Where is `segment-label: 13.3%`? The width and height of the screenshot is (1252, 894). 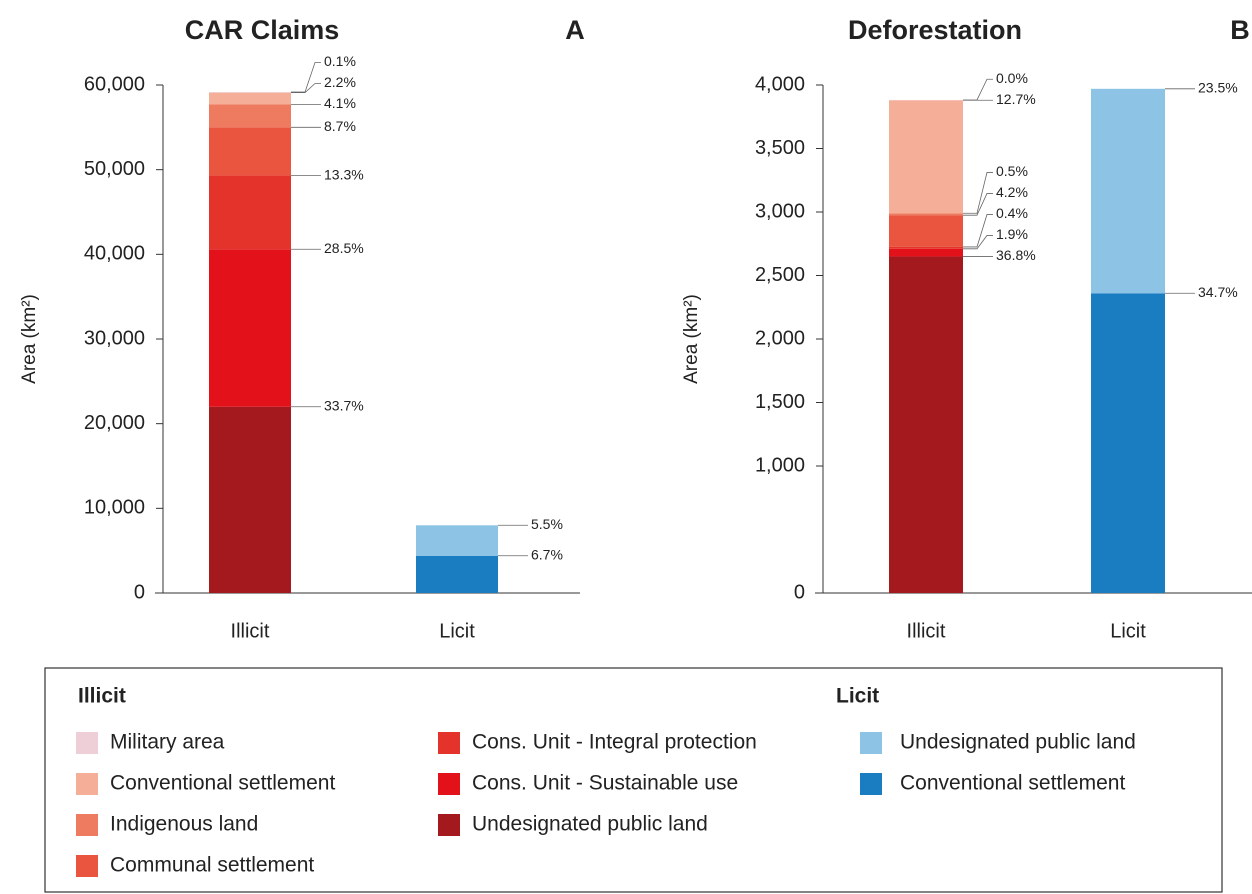
segment-label: 13.3% is located at coordinates (344, 174).